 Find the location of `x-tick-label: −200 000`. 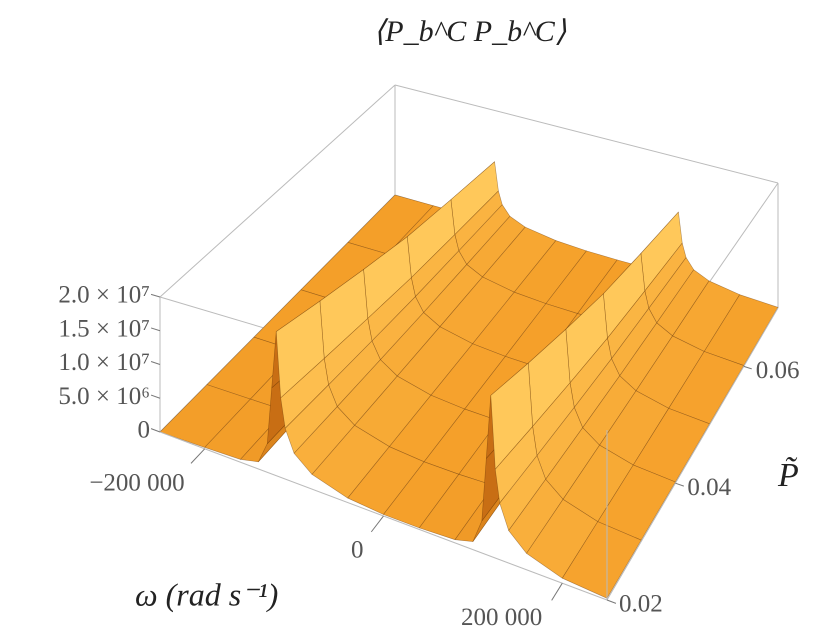

x-tick-label: −200 000 is located at coordinates (136, 483).